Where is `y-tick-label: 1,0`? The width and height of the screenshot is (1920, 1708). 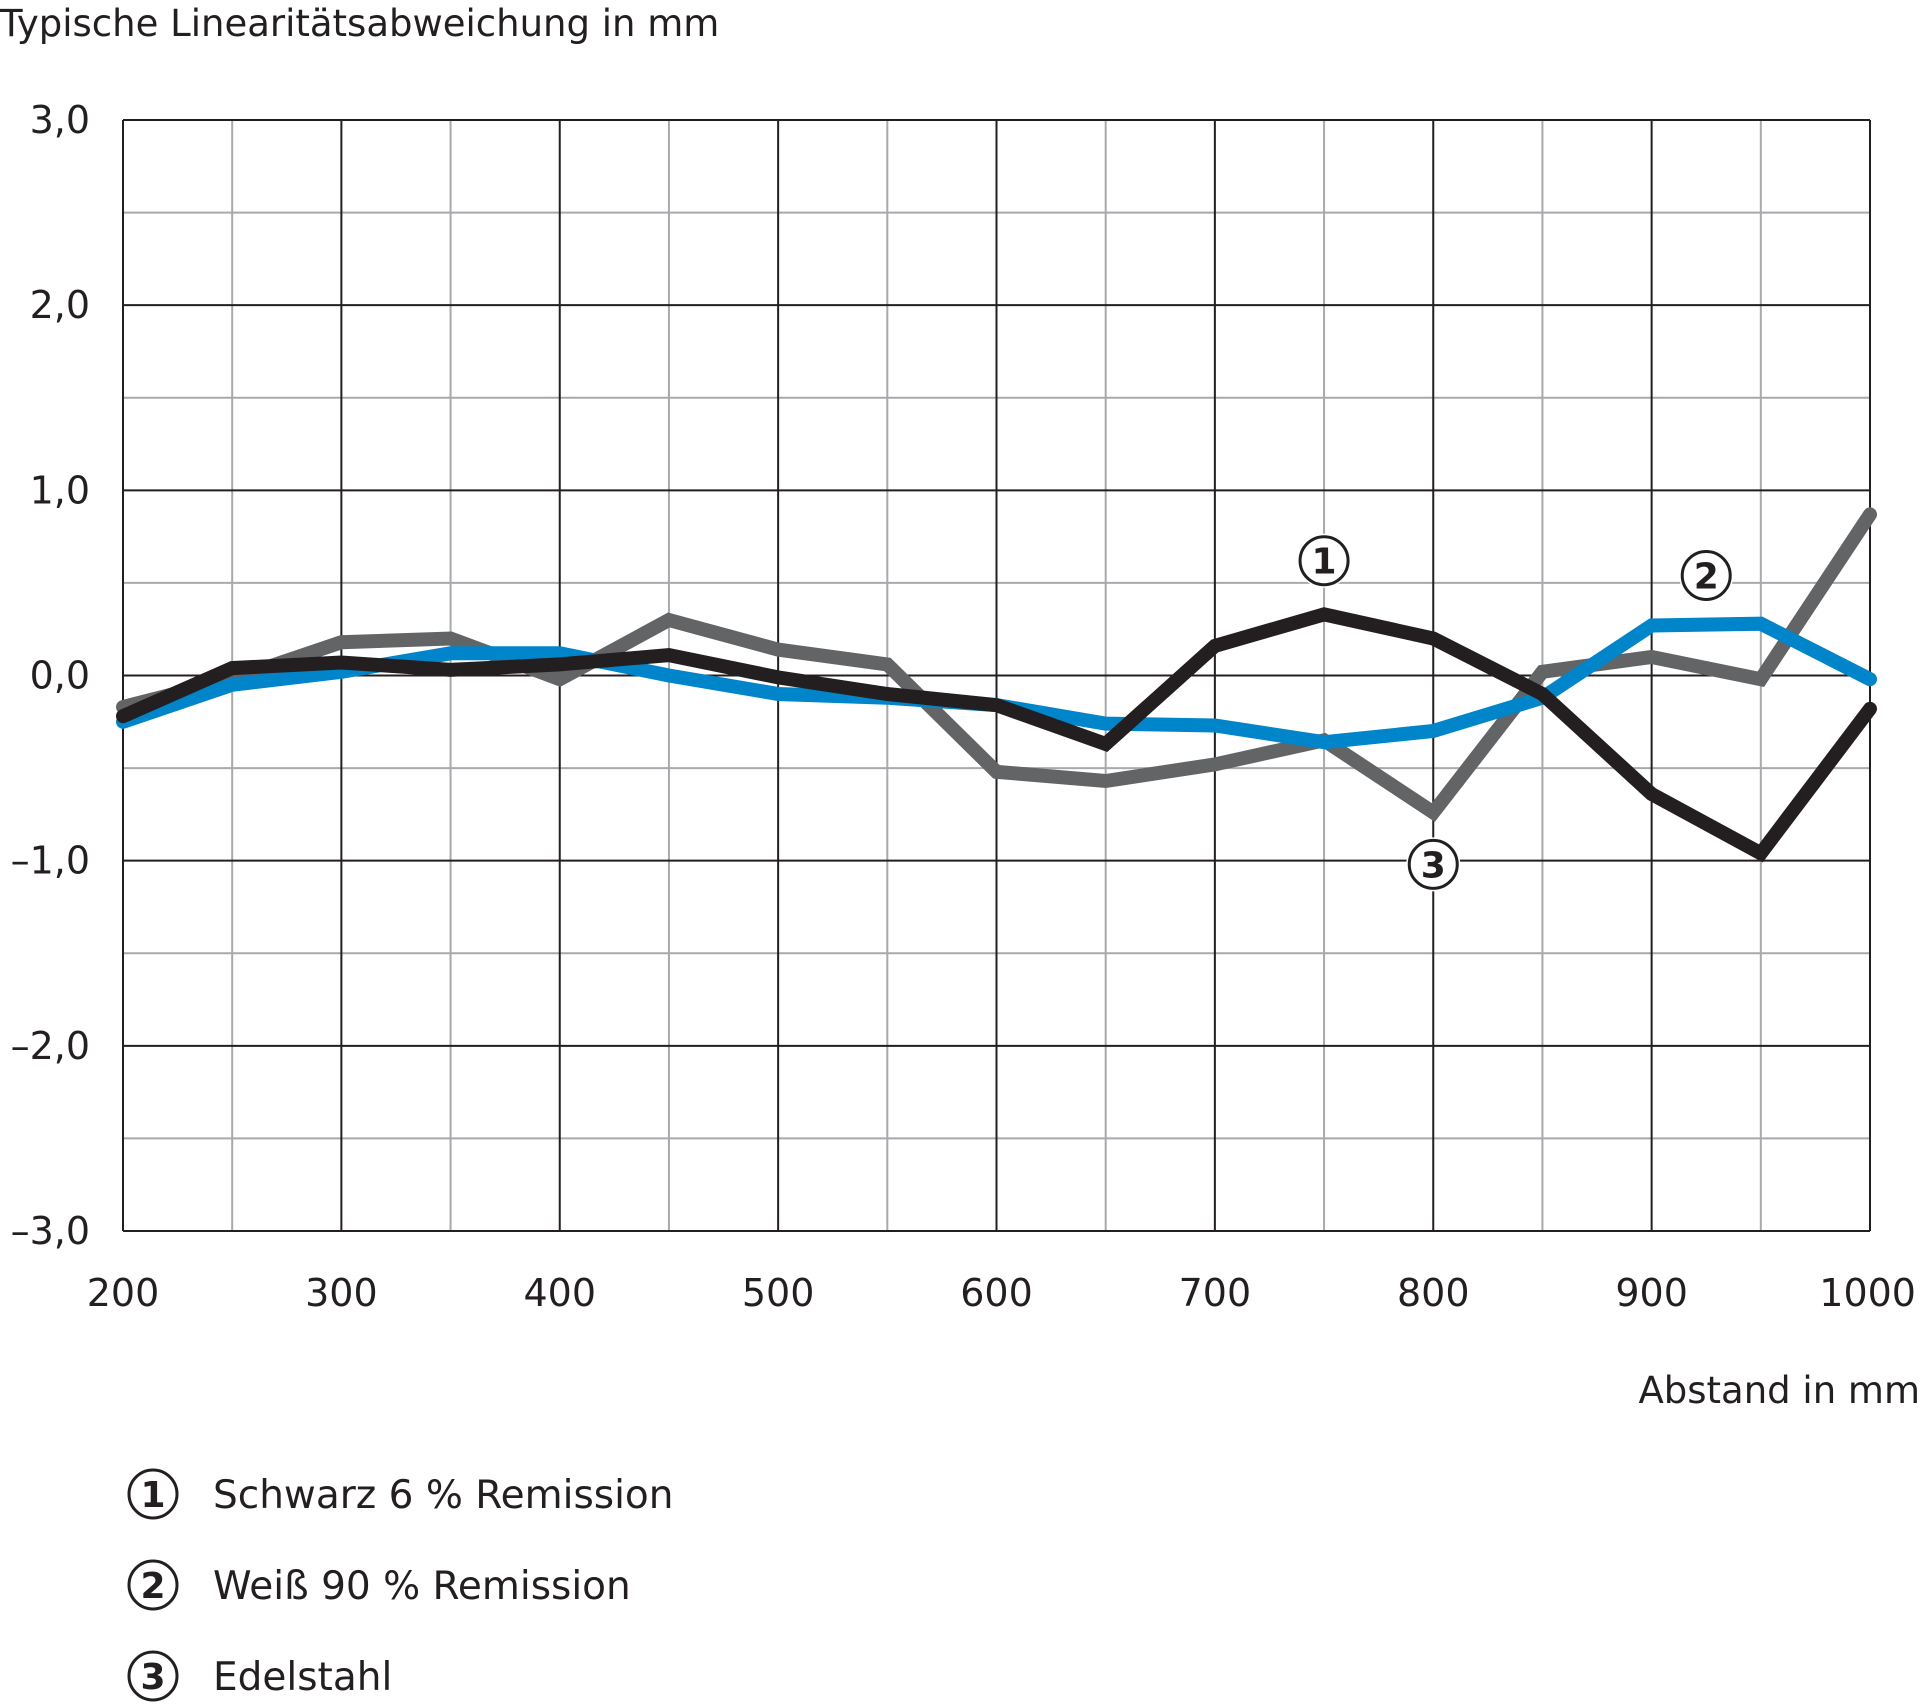 y-tick-label: 1,0 is located at coordinates (60, 490).